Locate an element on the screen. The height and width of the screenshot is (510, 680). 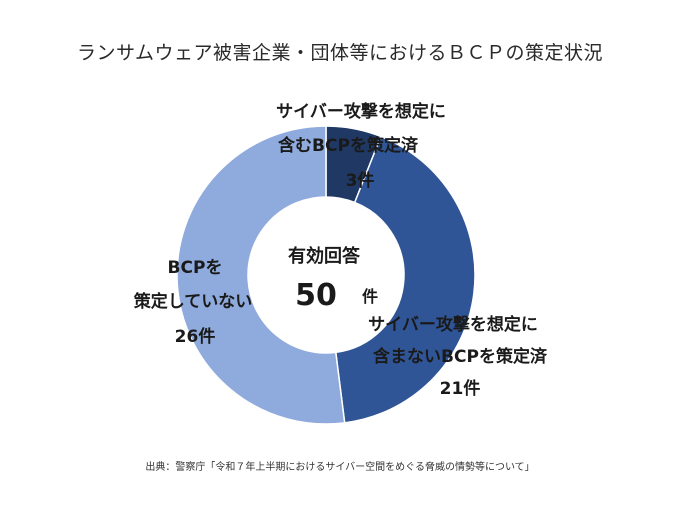
slice-label-3-line-1: BCPを is located at coordinates (195, 268).